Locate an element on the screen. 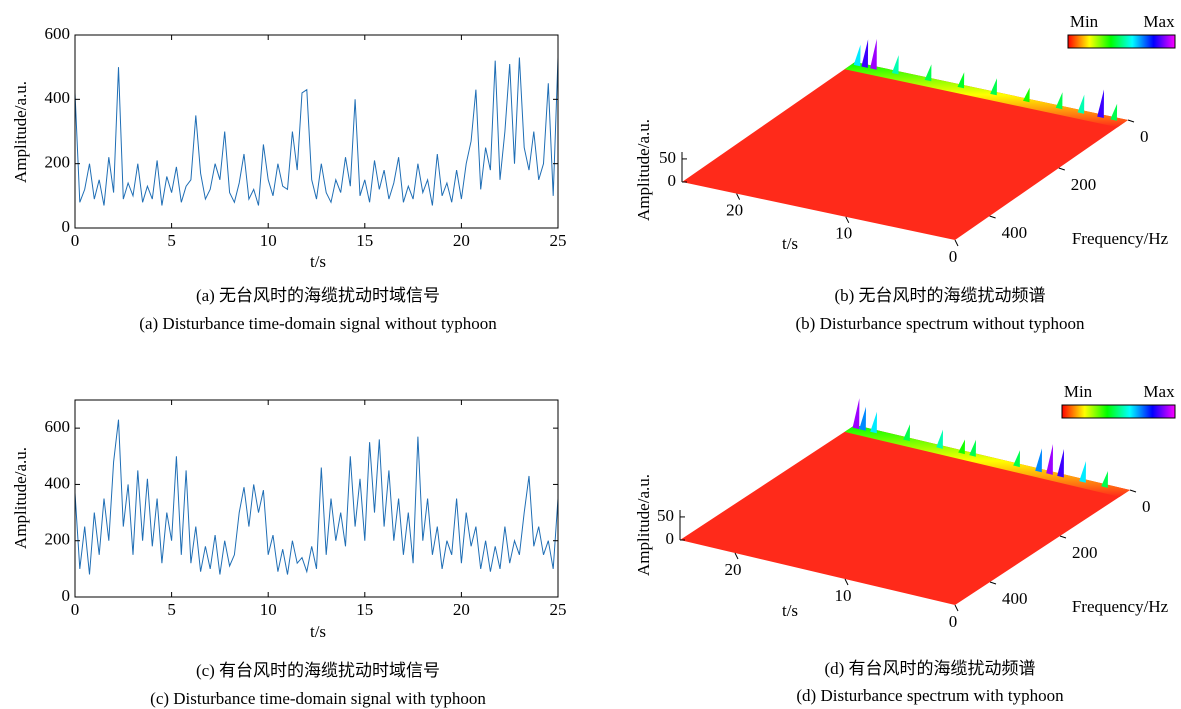 The image size is (1181, 709). caption-cn: (c) 有台风时的海缆扰动时域信号 is located at coordinates (318, 670).